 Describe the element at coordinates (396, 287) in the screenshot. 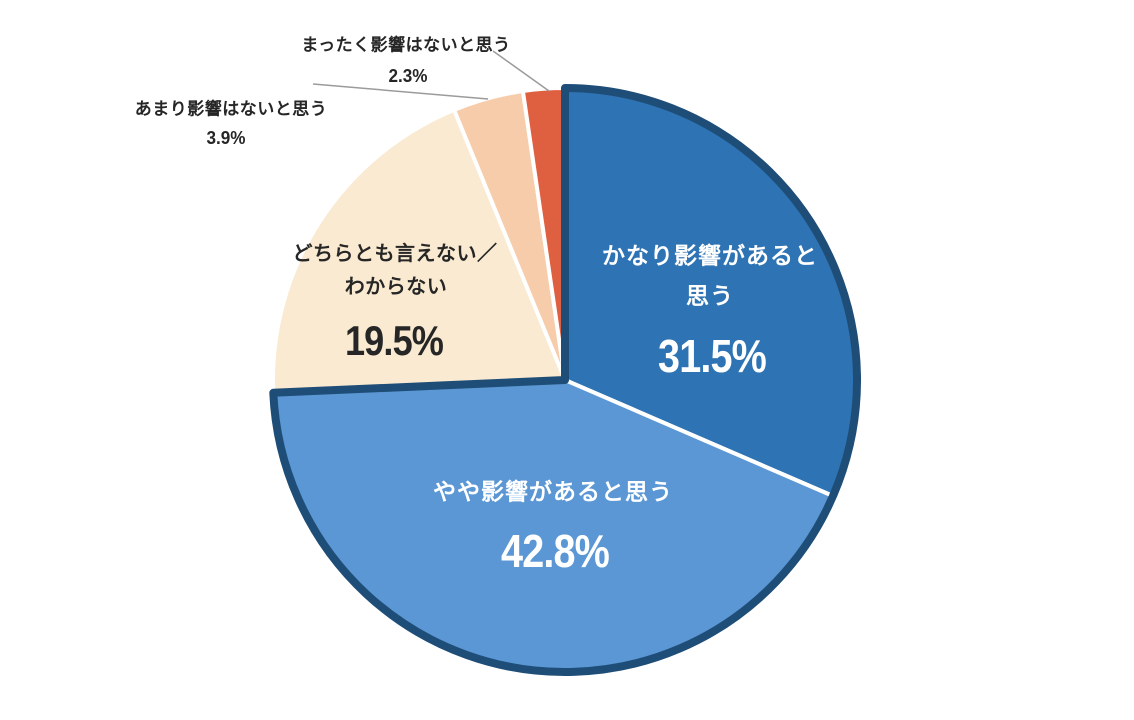

I see `slice-label-dochira-line2: わからない` at that location.